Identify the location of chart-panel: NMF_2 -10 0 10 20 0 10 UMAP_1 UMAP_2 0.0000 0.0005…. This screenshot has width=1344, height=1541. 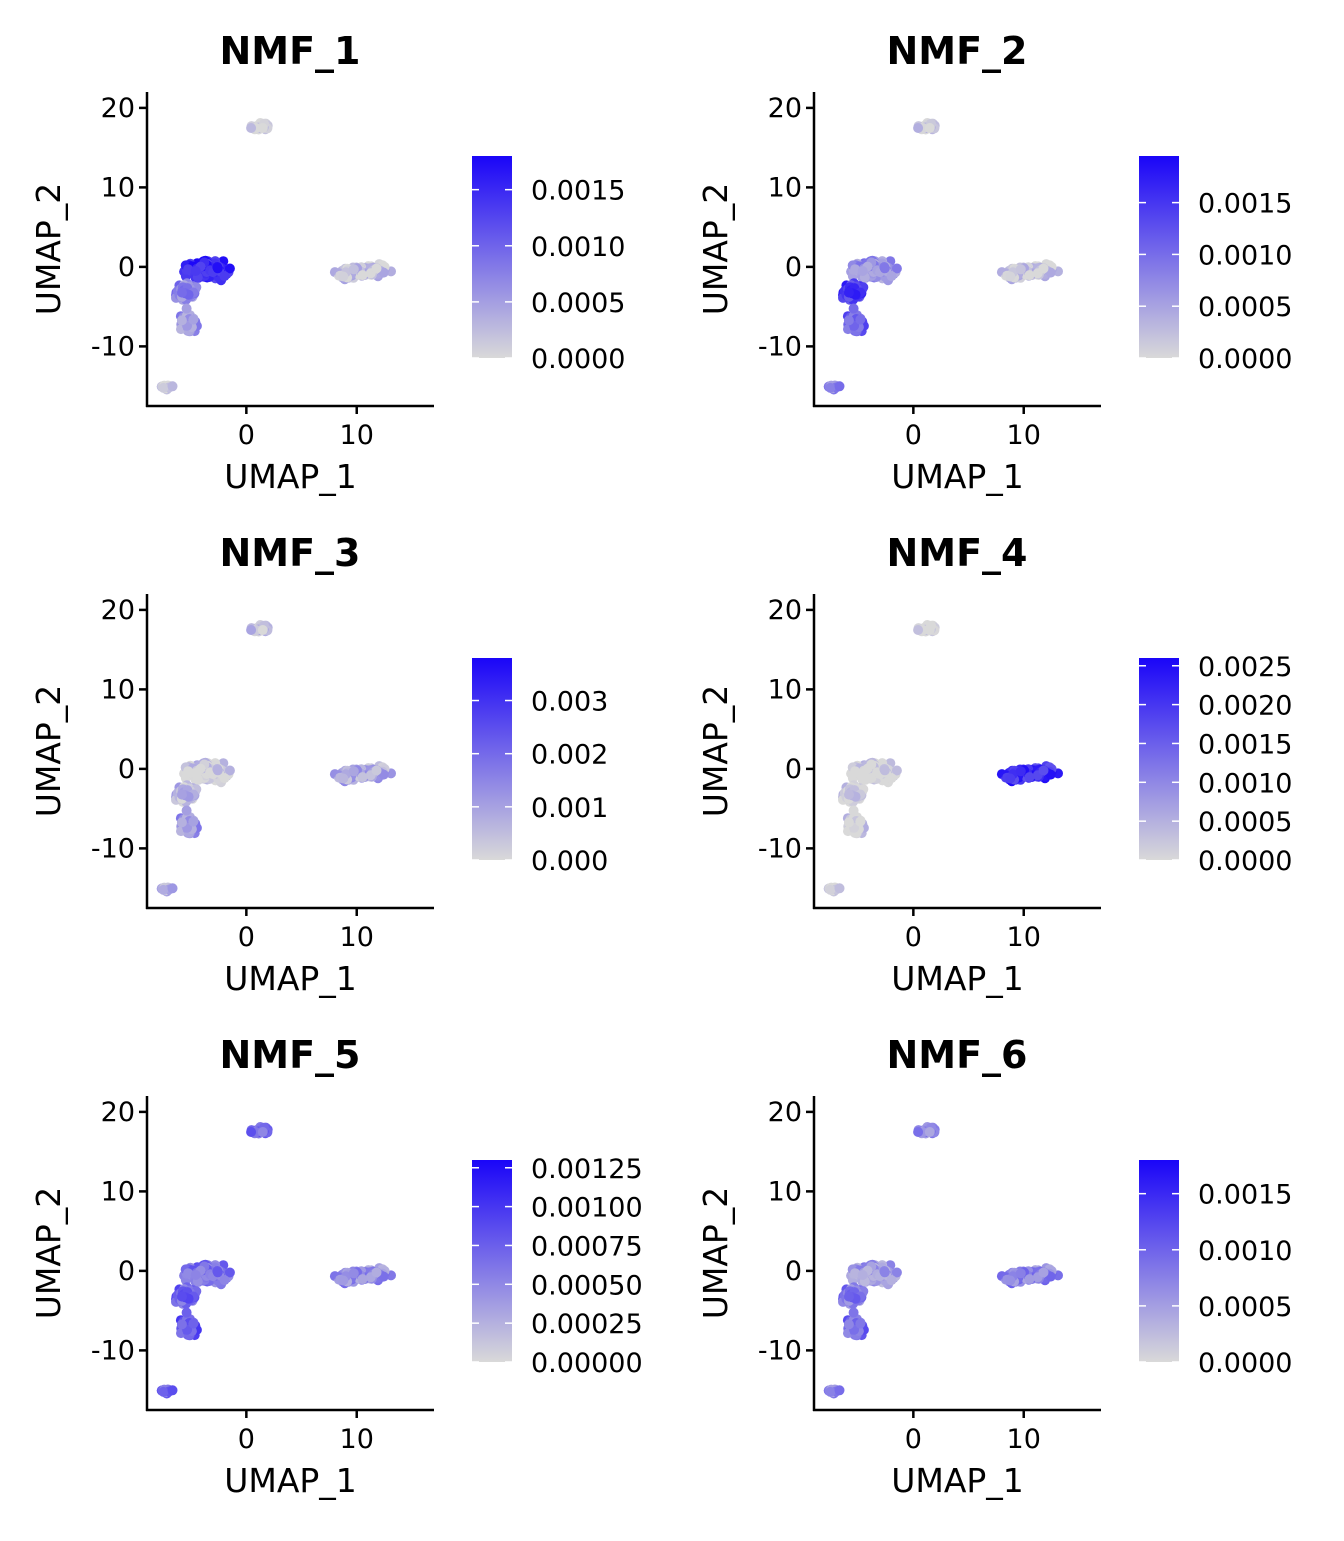
(994, 262).